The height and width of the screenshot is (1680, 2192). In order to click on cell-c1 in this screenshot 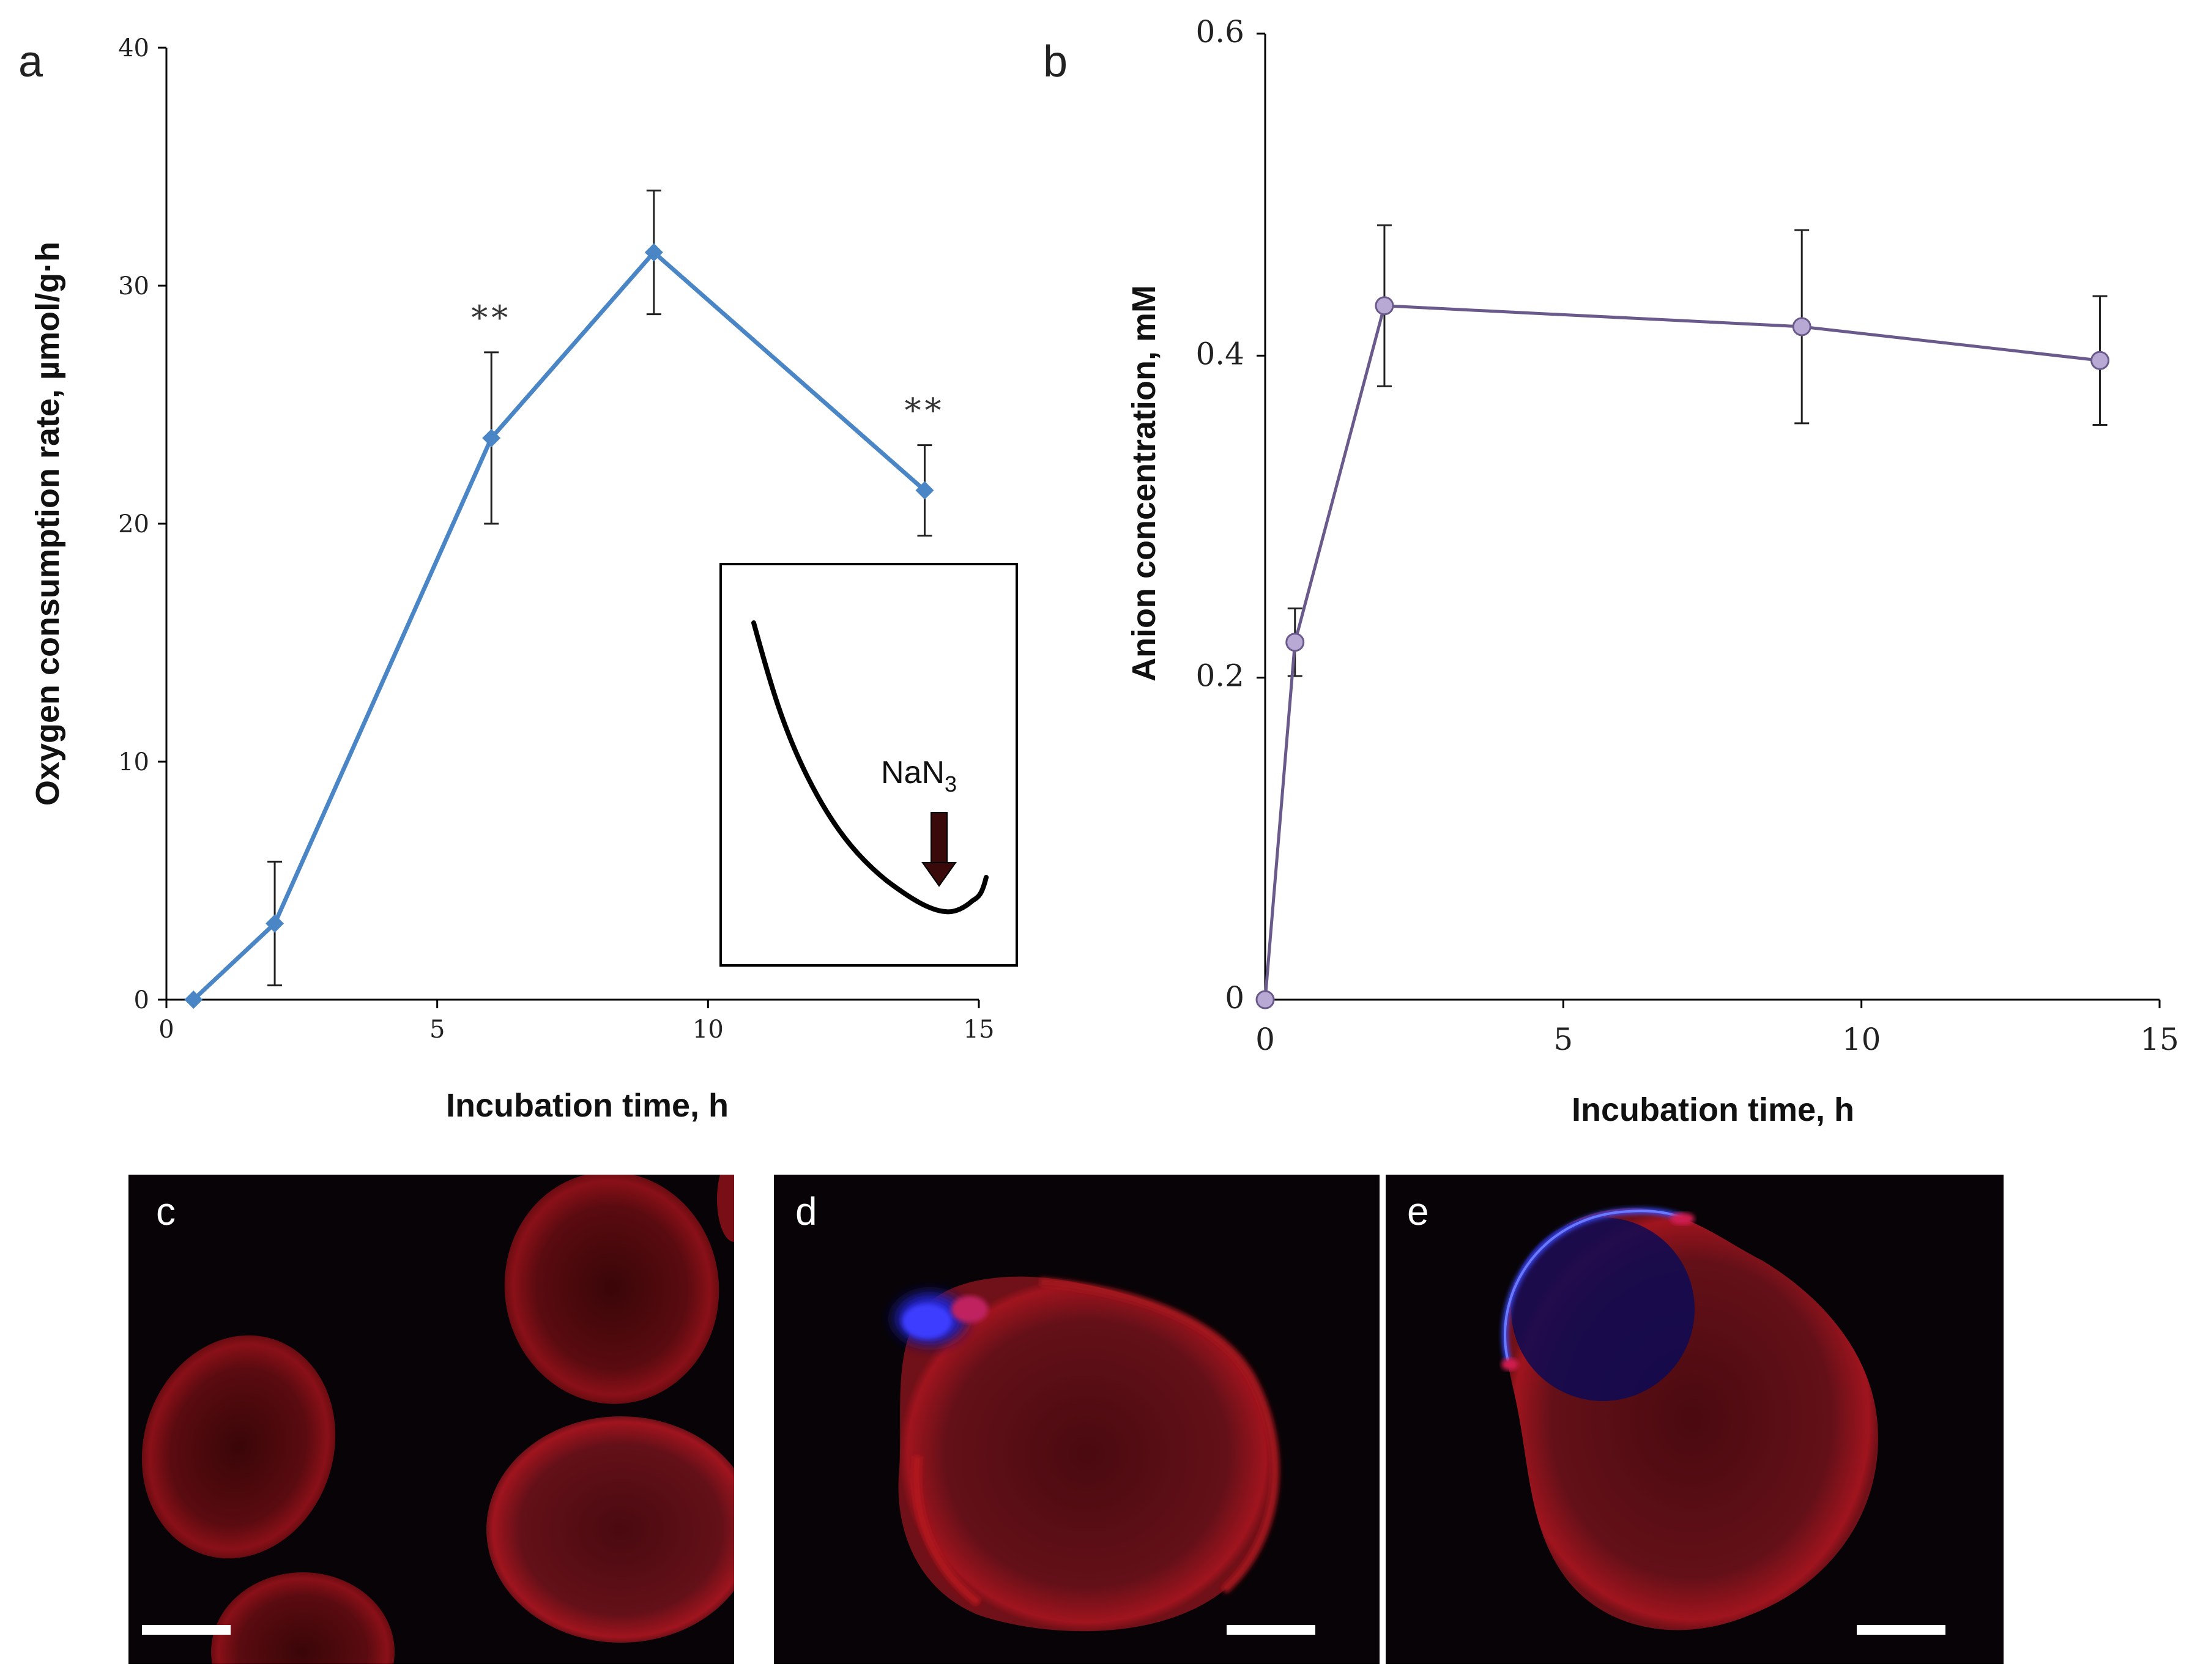, I will do `click(611, 1289)`.